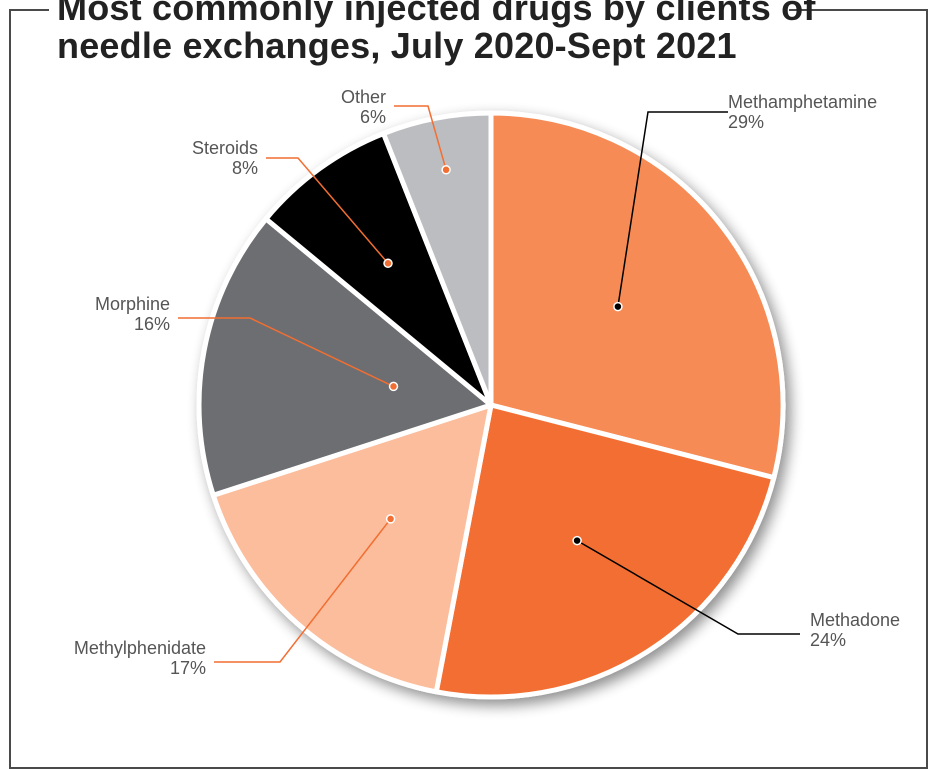  I want to click on slice-label-other: Other 6%, so click(363, 107).